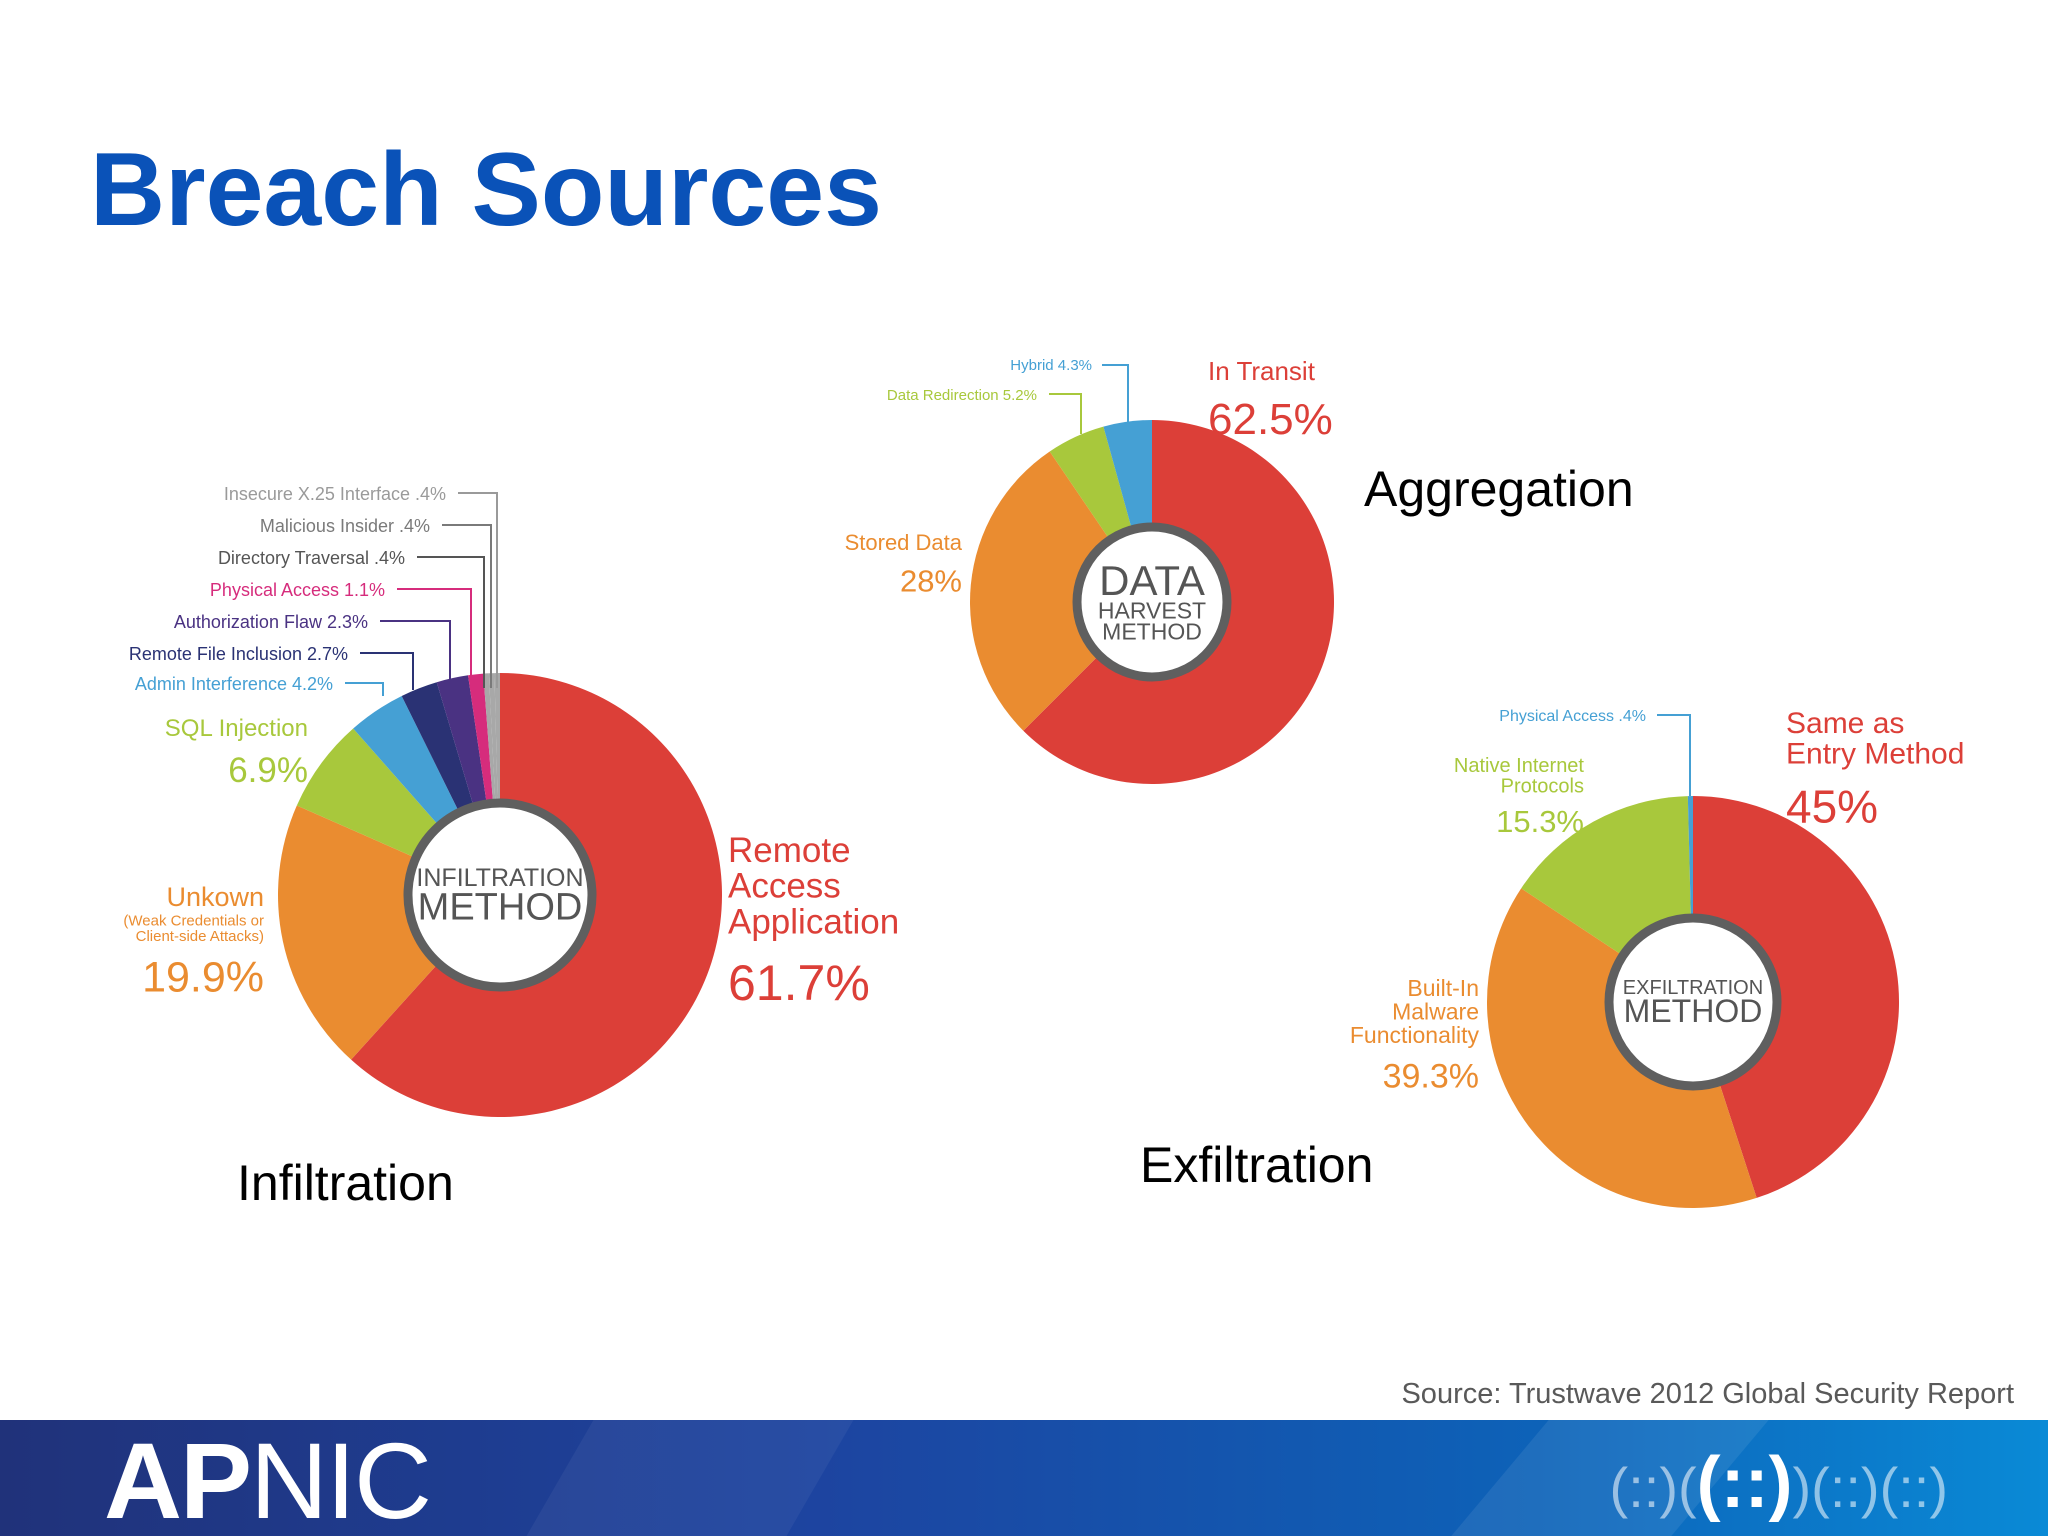  I want to click on label-text: Protocols, so click(1542, 786).